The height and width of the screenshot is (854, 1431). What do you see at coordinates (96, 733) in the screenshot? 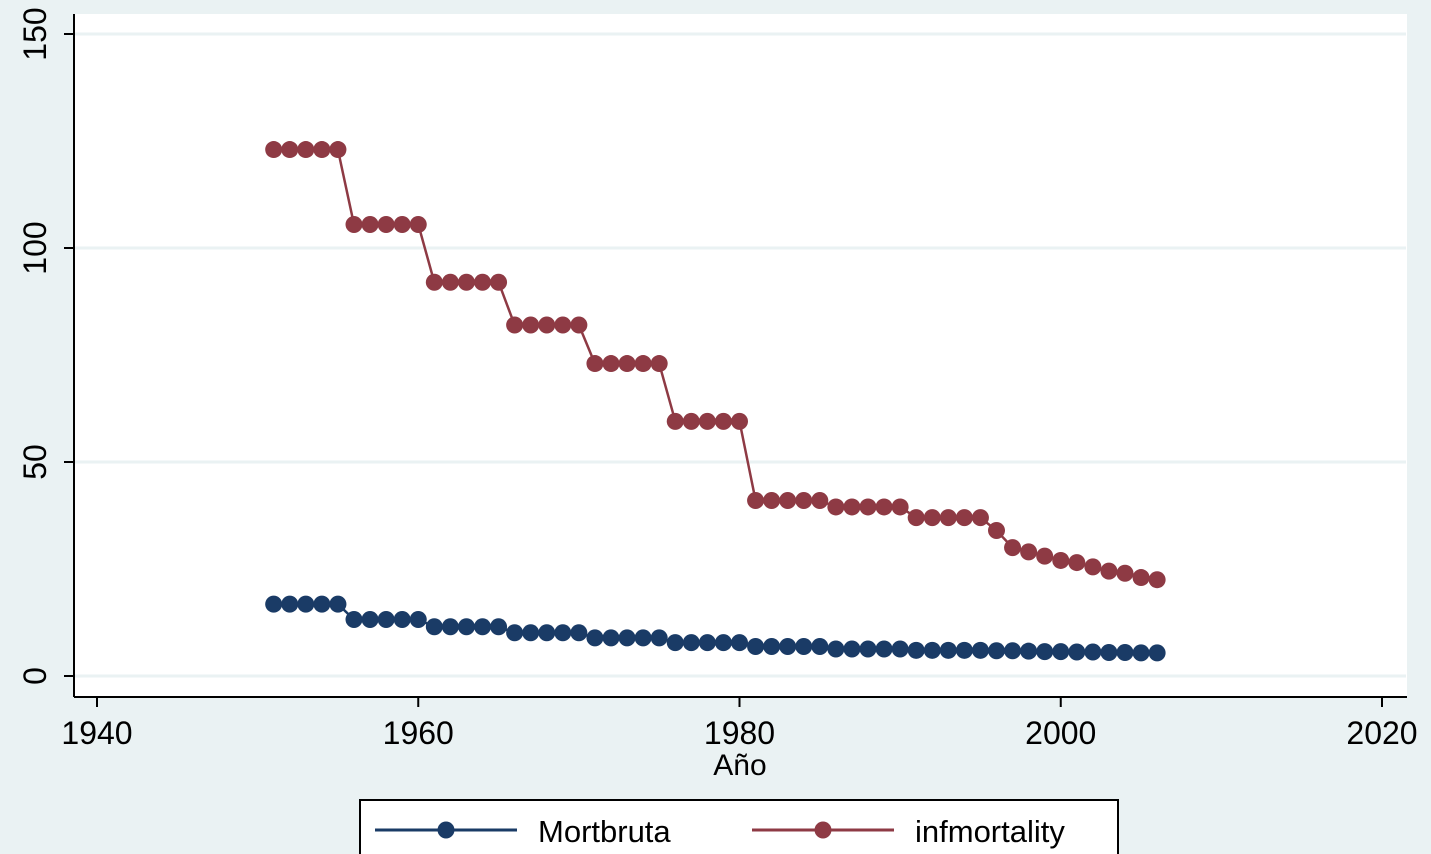
I see `x-tick-label: 1940` at bounding box center [96, 733].